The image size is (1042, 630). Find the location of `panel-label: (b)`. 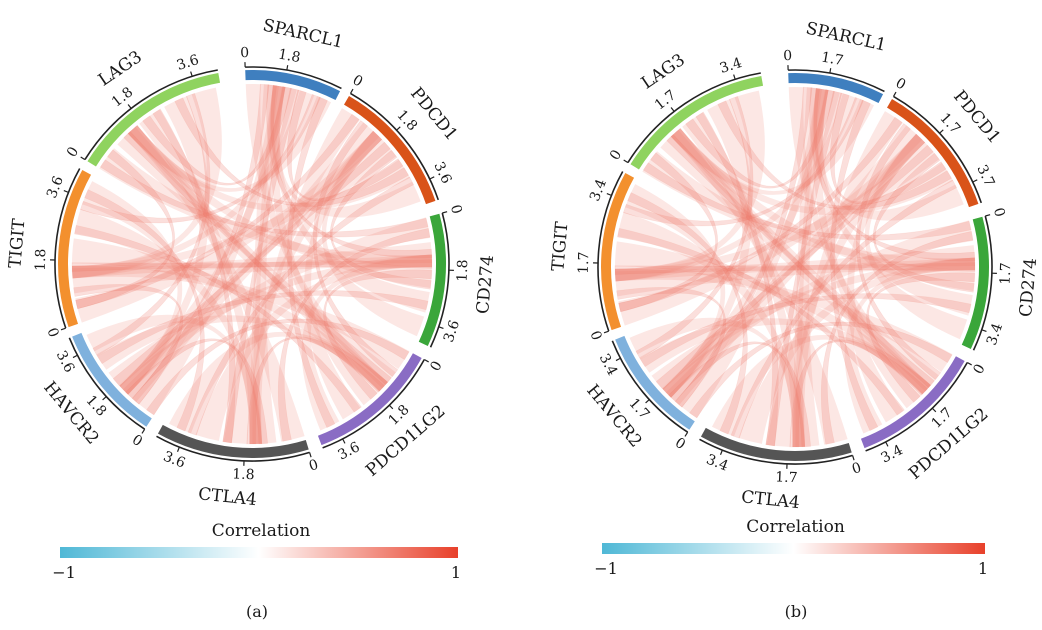

panel-label: (b) is located at coordinates (796, 611).